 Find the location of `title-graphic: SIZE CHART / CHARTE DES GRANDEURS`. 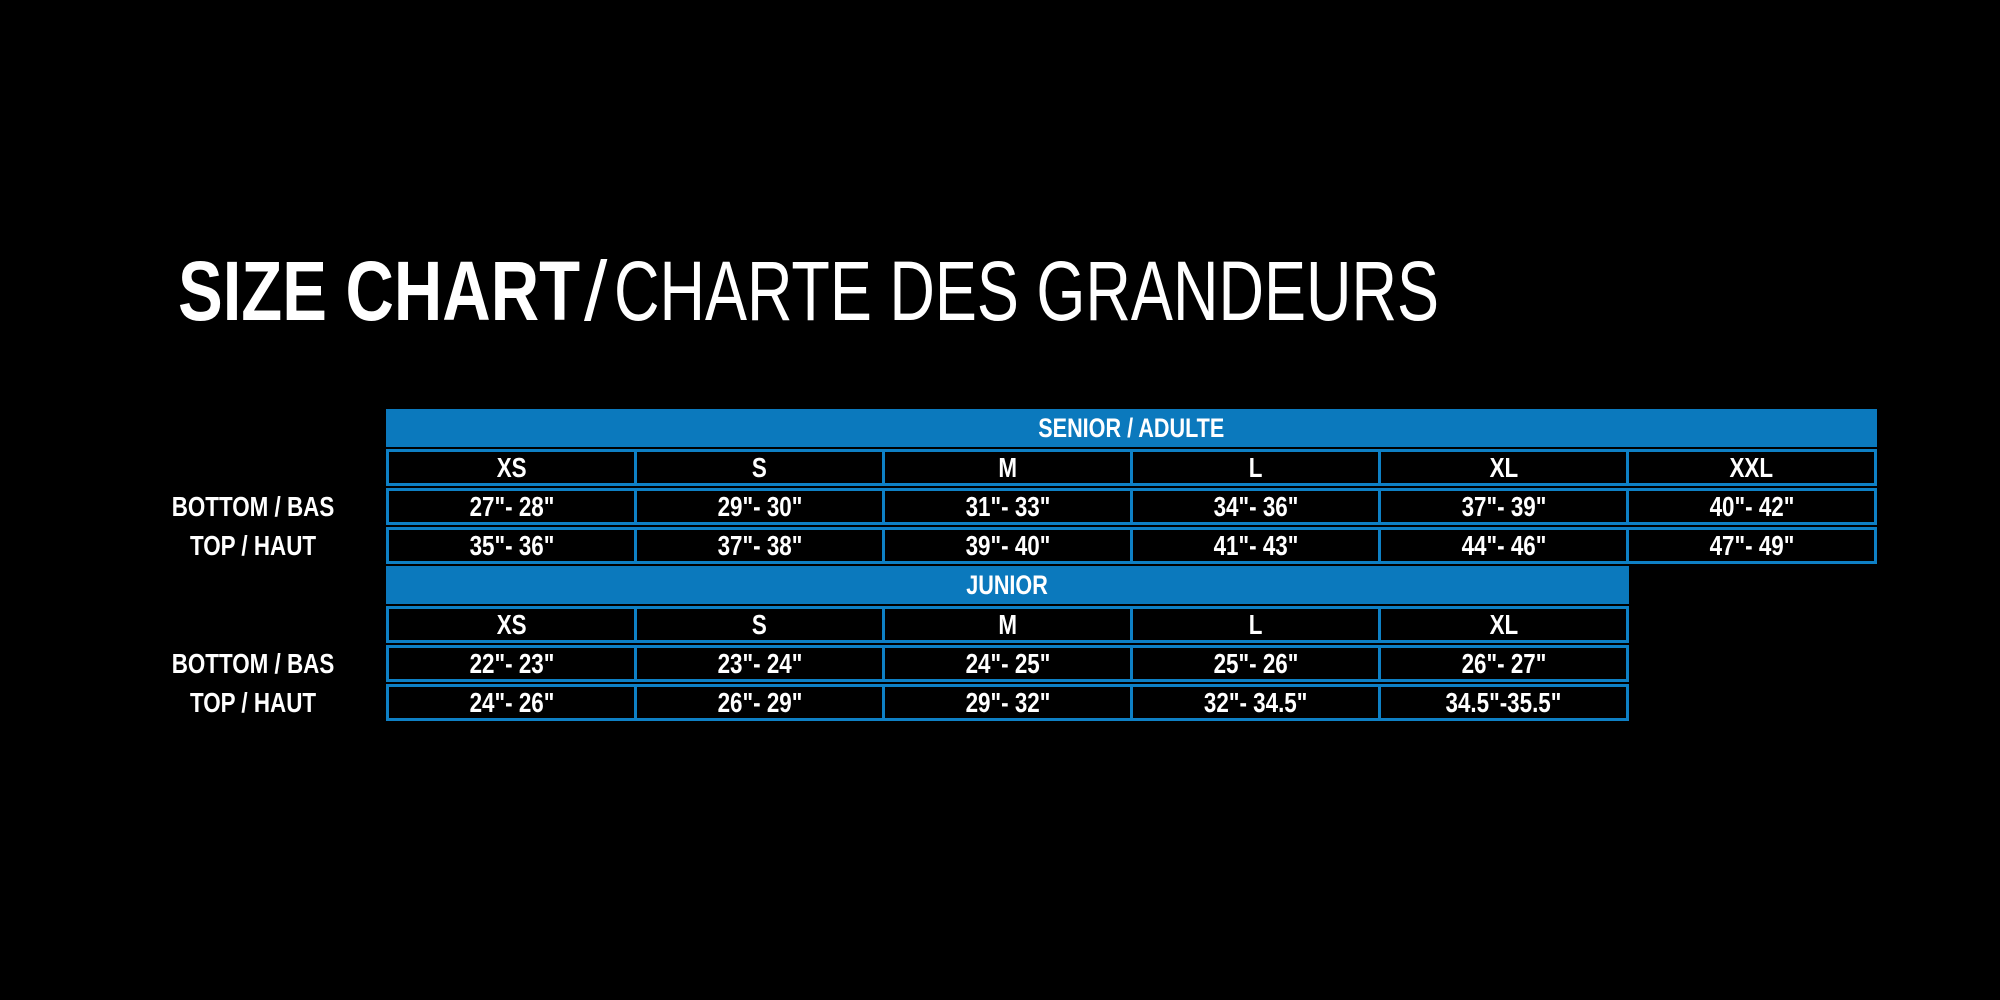

title-graphic: SIZE CHART / CHARTE DES GRANDEURS is located at coordinates (808, 291).